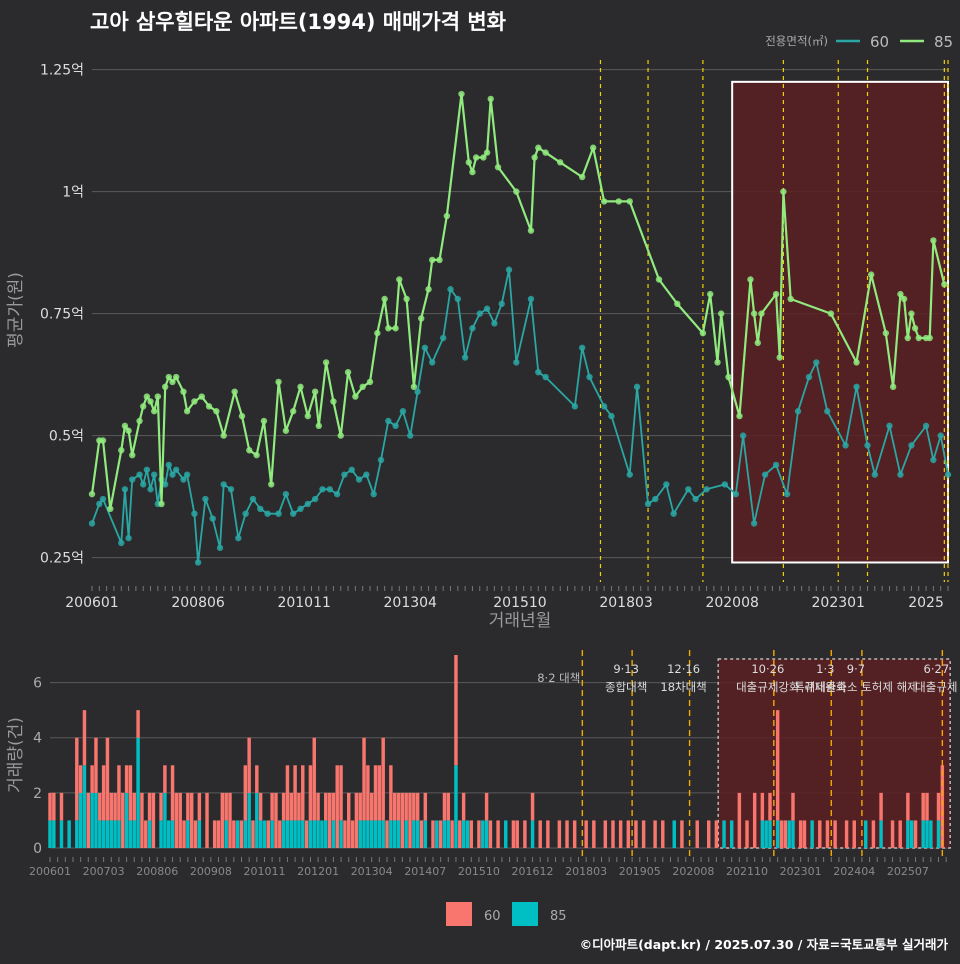  Describe the element at coordinates (16, 755) in the screenshot. I see `volume-y-axis-title: 거래량(건)` at that location.